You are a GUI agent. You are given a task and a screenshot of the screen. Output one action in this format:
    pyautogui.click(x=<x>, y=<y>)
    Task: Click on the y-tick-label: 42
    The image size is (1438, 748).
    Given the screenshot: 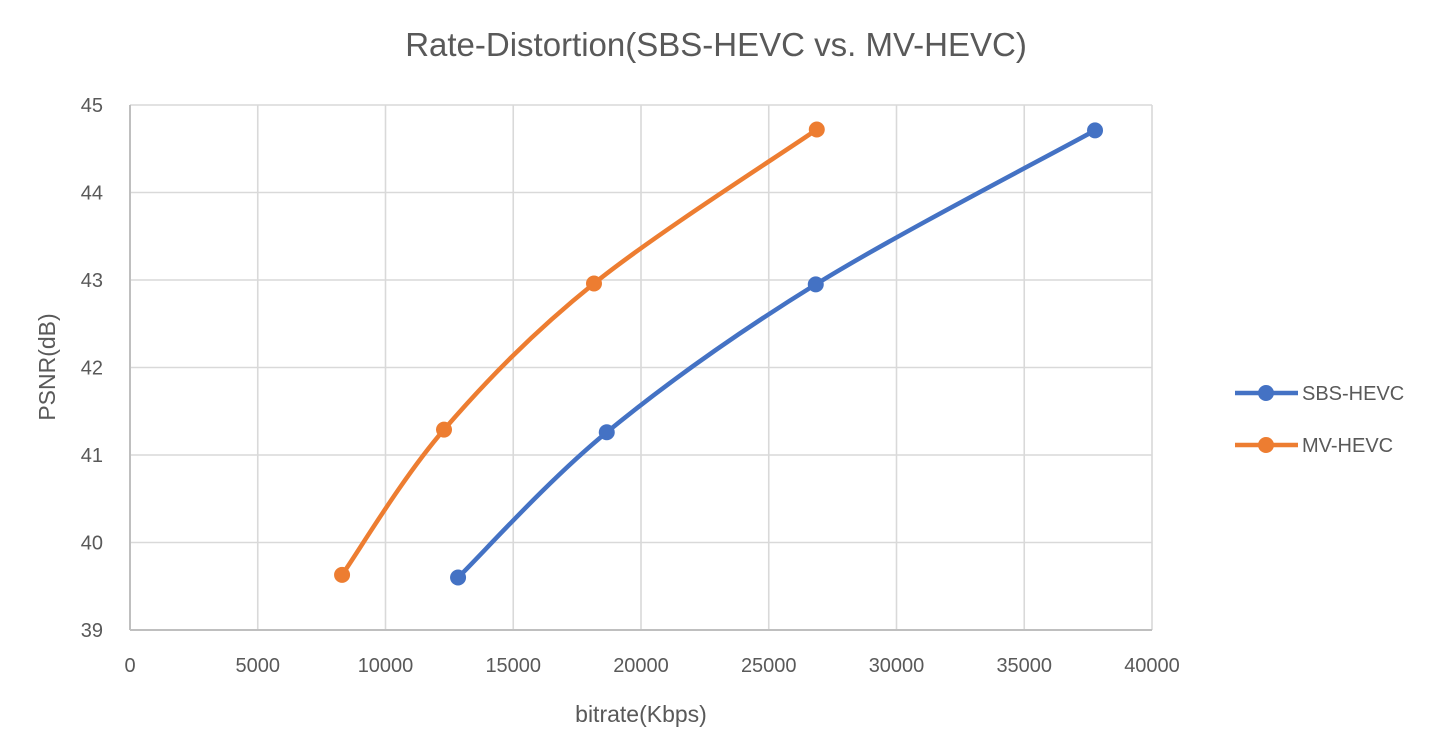 What is the action you would take?
    pyautogui.click(x=92, y=369)
    